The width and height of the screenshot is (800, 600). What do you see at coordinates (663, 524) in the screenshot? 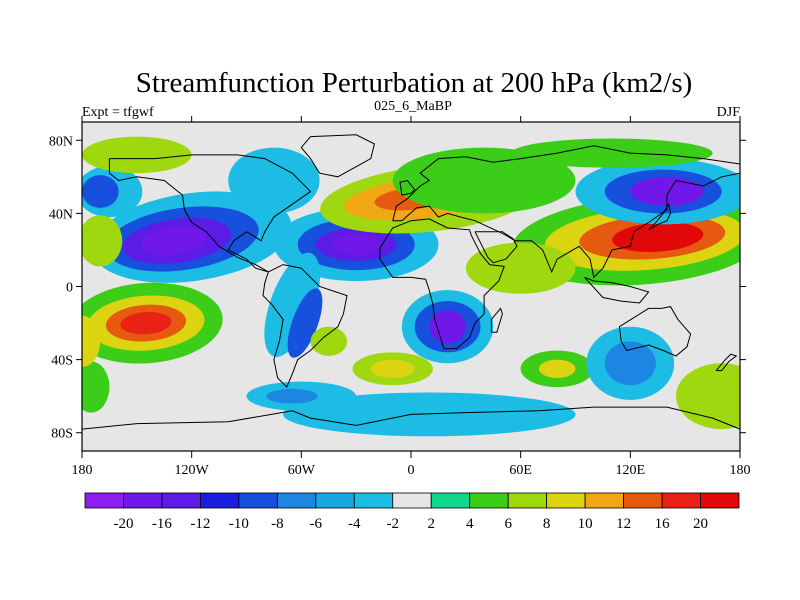
I see `colorbar-label: 16` at bounding box center [663, 524].